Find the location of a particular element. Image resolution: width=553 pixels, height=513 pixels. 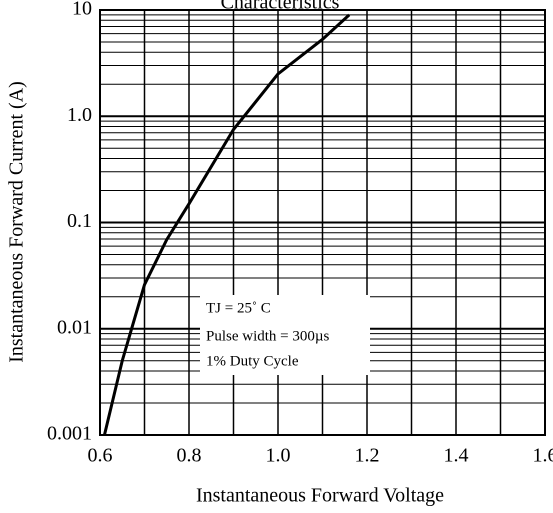

annotation: Pulse width = 300µs is located at coordinates (268, 336).